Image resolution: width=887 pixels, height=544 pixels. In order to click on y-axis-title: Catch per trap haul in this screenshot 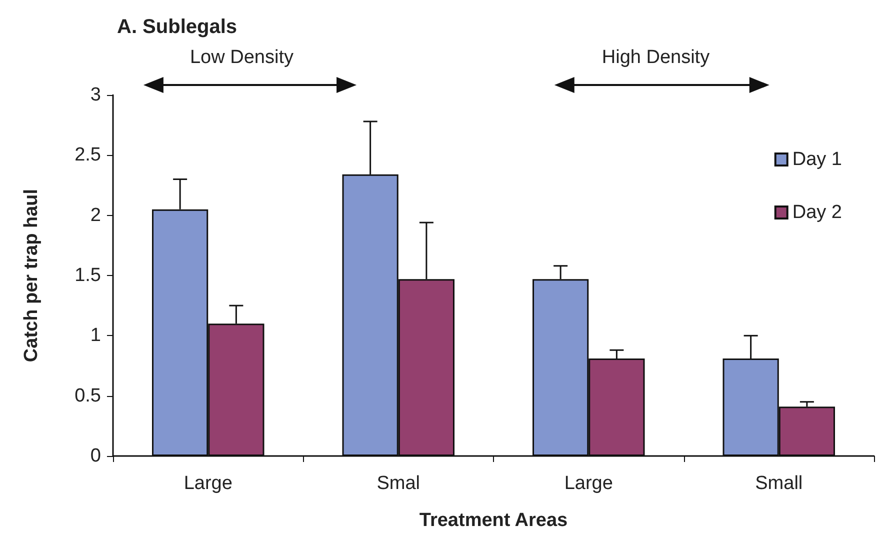, I will do `click(31, 275)`.